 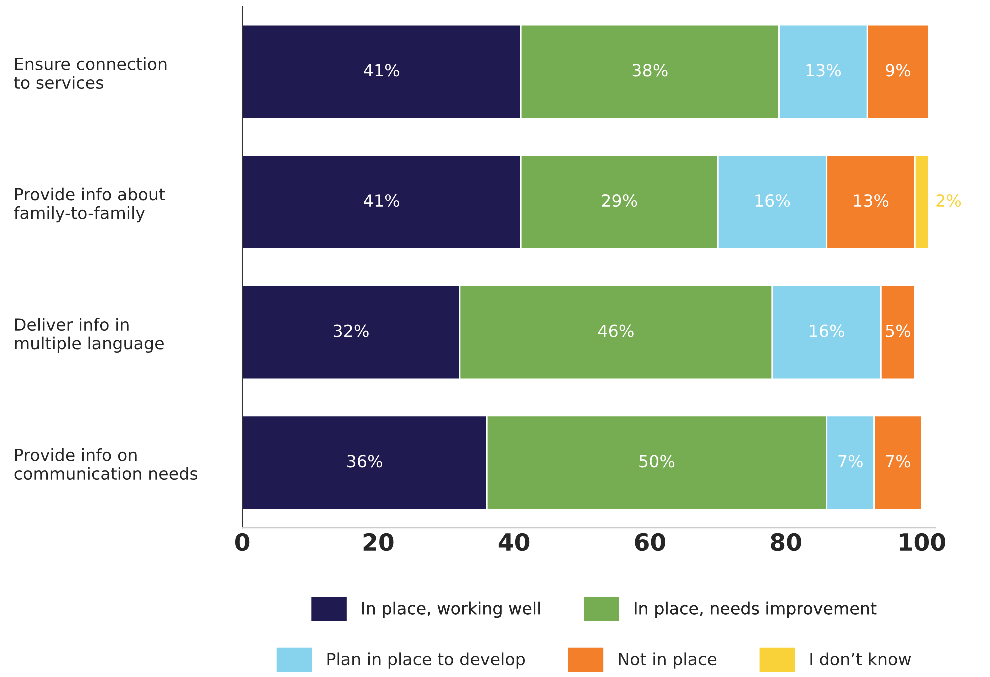 I want to click on data-label: 46%, so click(x=616, y=331).